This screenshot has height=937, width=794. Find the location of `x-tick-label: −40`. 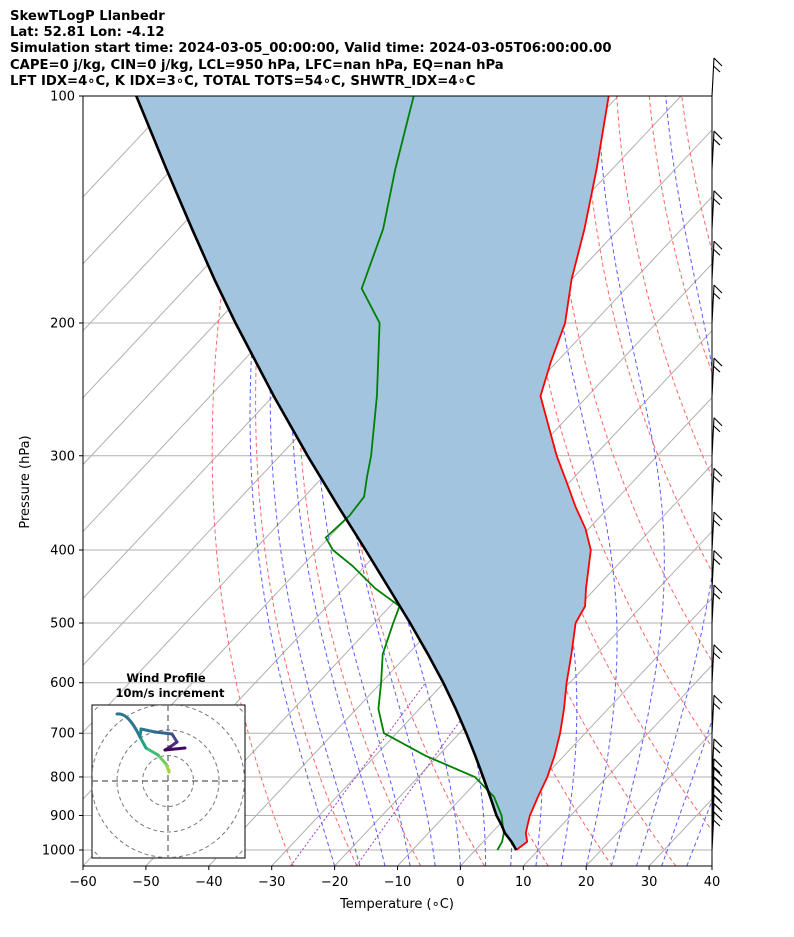

x-tick-label: −40 is located at coordinates (208, 882).